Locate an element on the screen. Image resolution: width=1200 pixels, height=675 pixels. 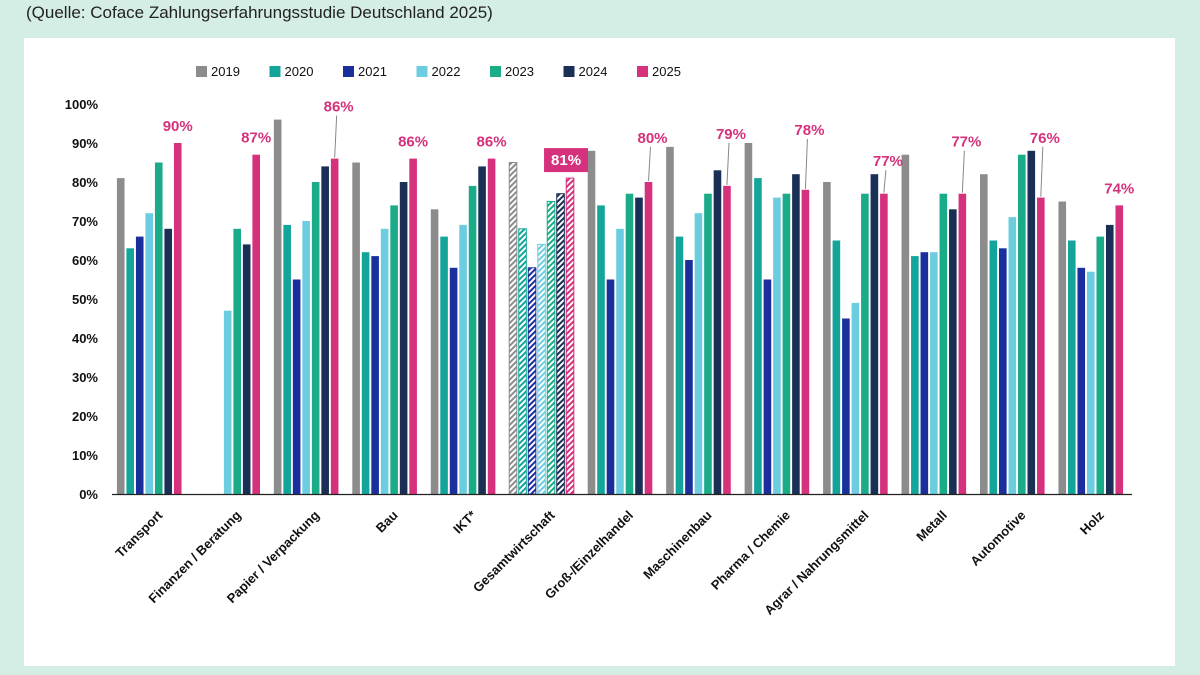
data-label-2025: 87% is located at coordinates (256, 138).